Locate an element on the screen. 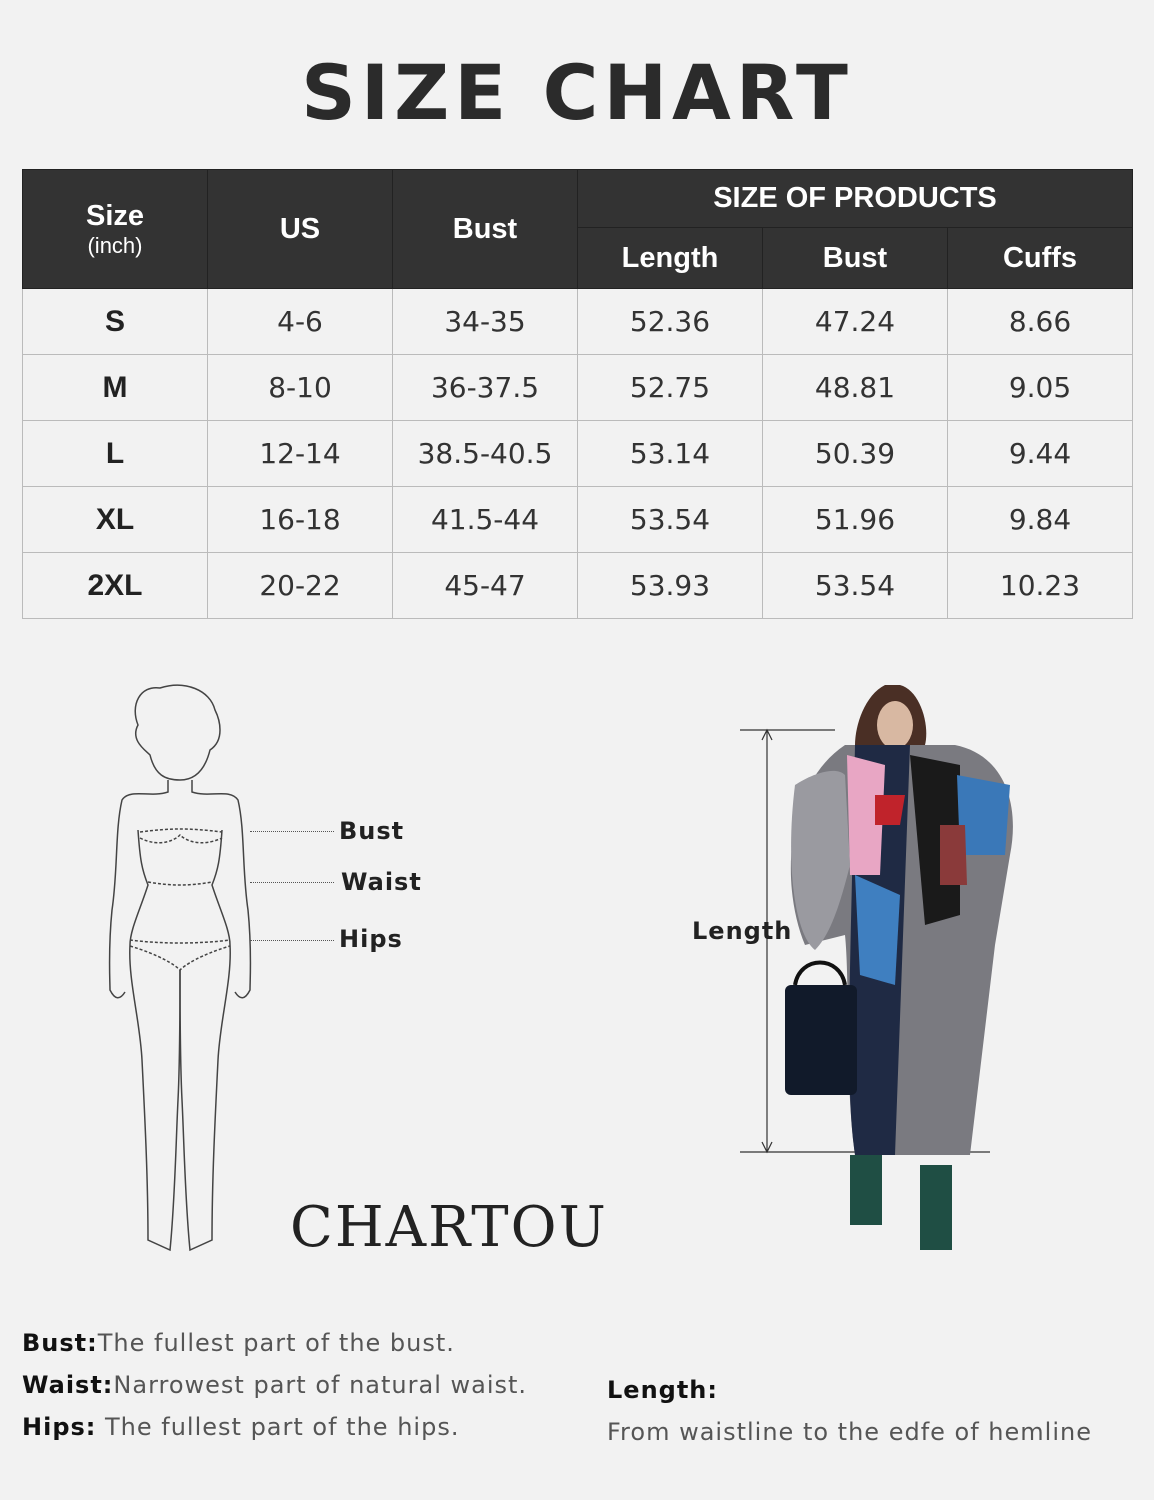 The image size is (1154, 1500). header-bust: Bust is located at coordinates (485, 229).